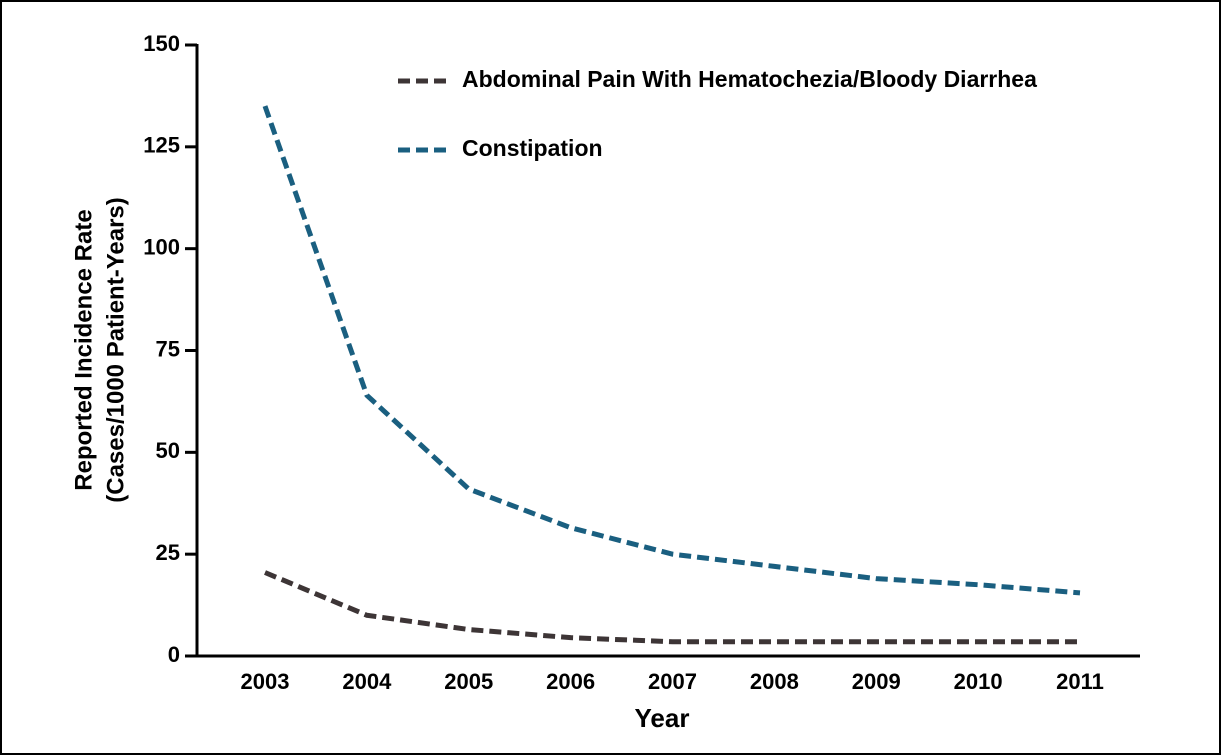 This screenshot has width=1221, height=755. What do you see at coordinates (570, 681) in the screenshot?
I see `x-tick-label: 2006` at bounding box center [570, 681].